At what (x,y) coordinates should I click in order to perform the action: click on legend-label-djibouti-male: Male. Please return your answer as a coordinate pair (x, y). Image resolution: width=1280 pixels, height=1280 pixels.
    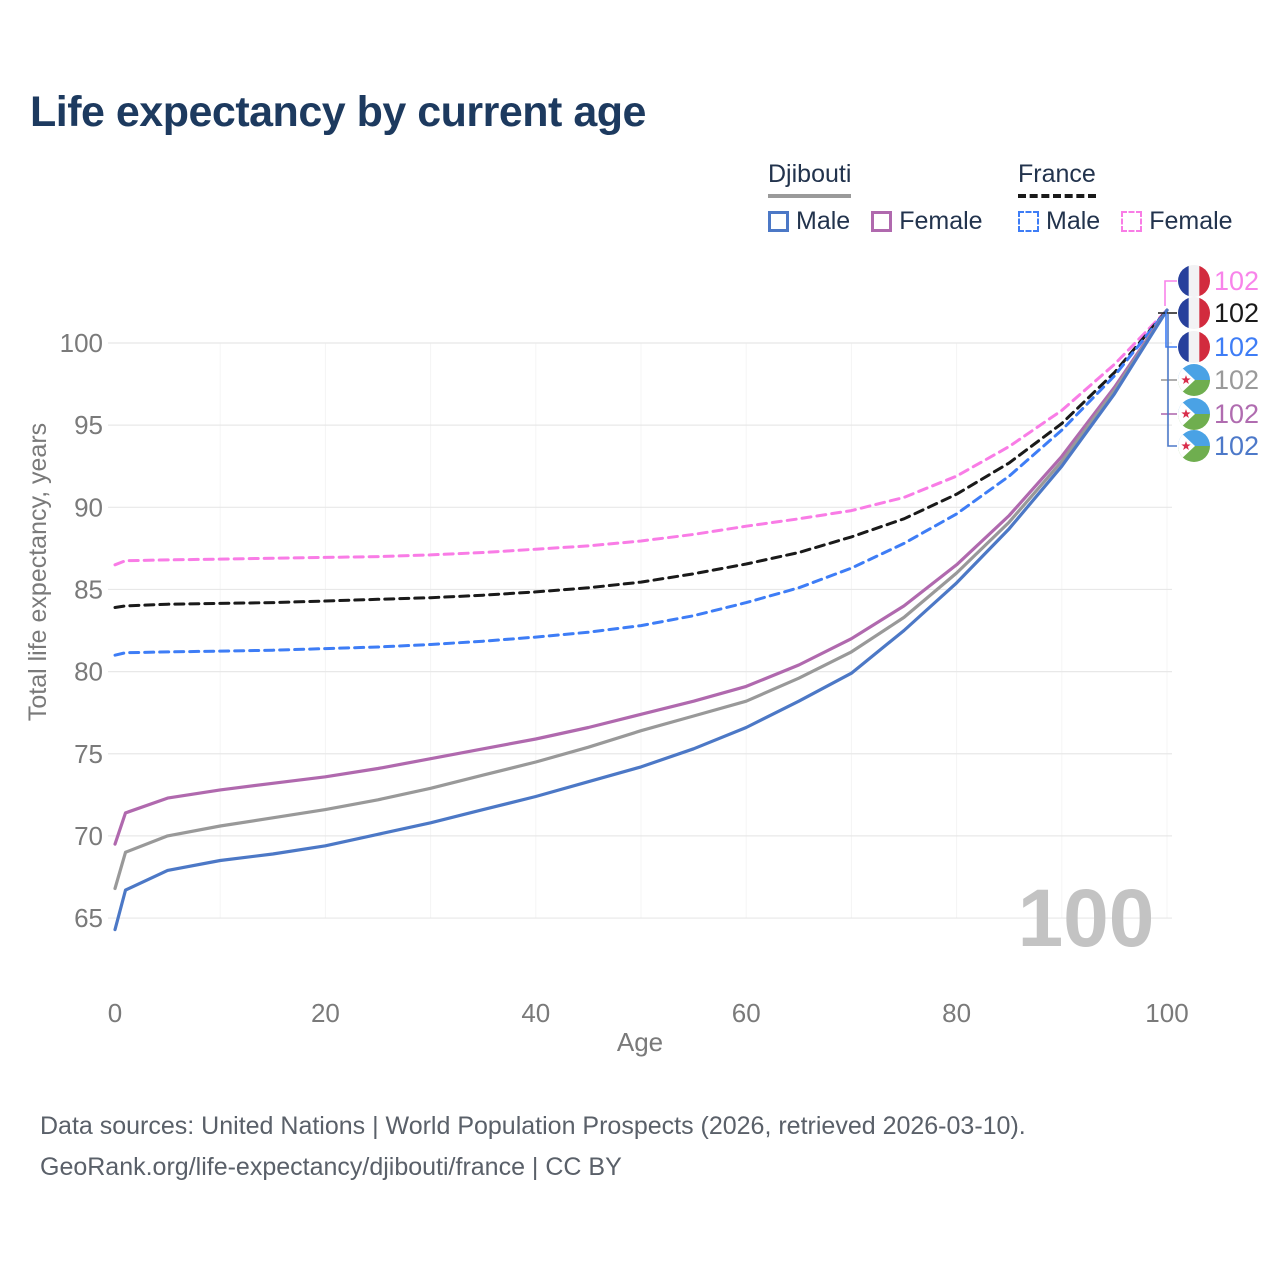
    Looking at the image, I should click on (823, 221).